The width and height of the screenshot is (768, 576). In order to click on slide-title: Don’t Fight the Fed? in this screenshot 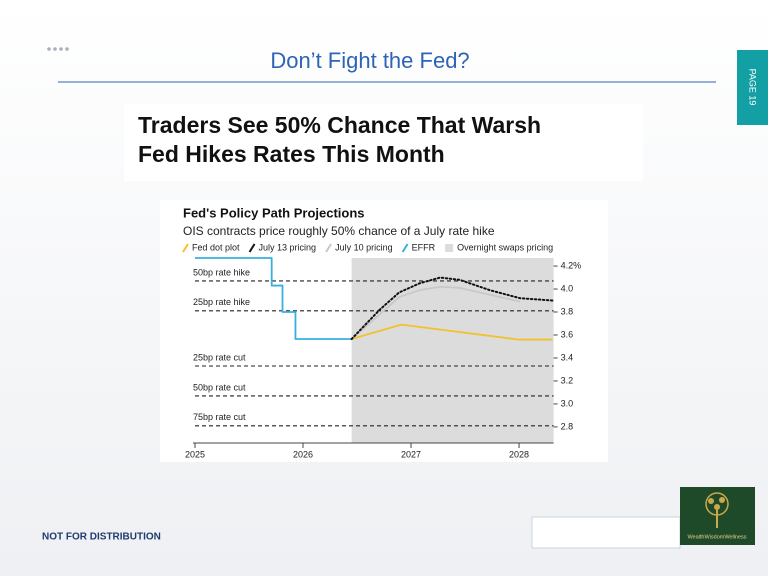, I will do `click(369, 60)`.